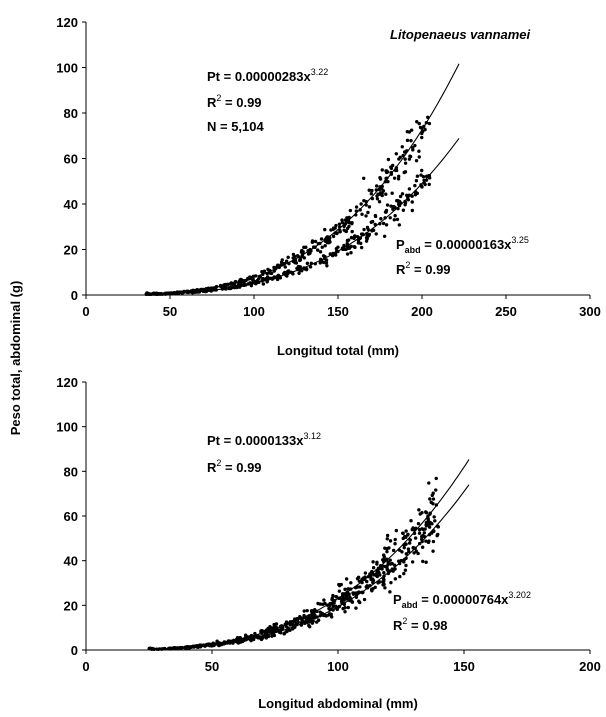 Image resolution: width=606 pixels, height=717 pixels. Describe the element at coordinates (85, 666) in the screenshot. I see `bottom-x-tick-label: 0` at that location.